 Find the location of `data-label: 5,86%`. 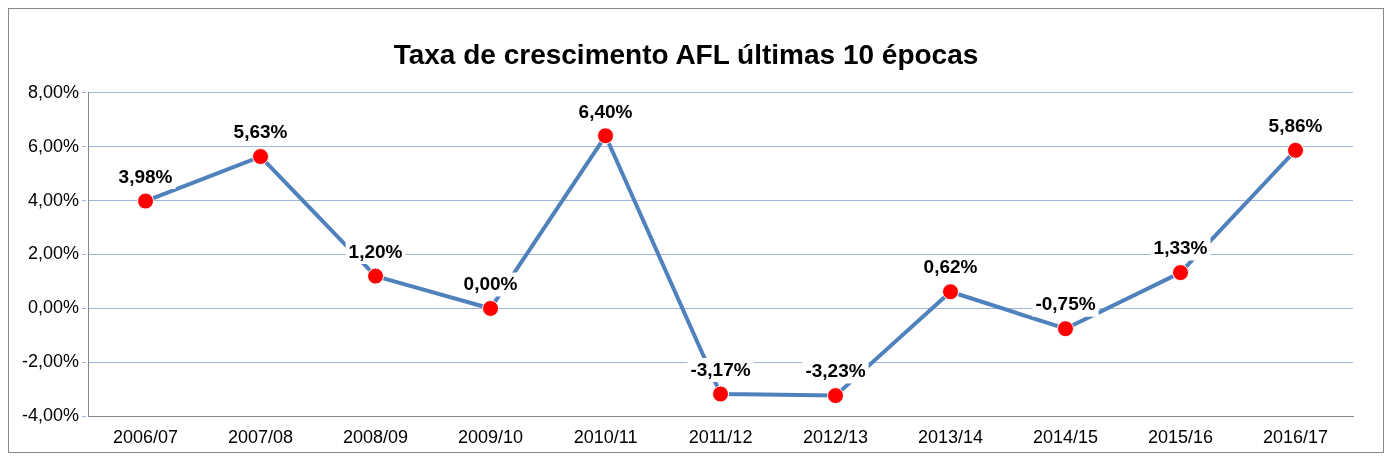

data-label: 5,86% is located at coordinates (1295, 126).